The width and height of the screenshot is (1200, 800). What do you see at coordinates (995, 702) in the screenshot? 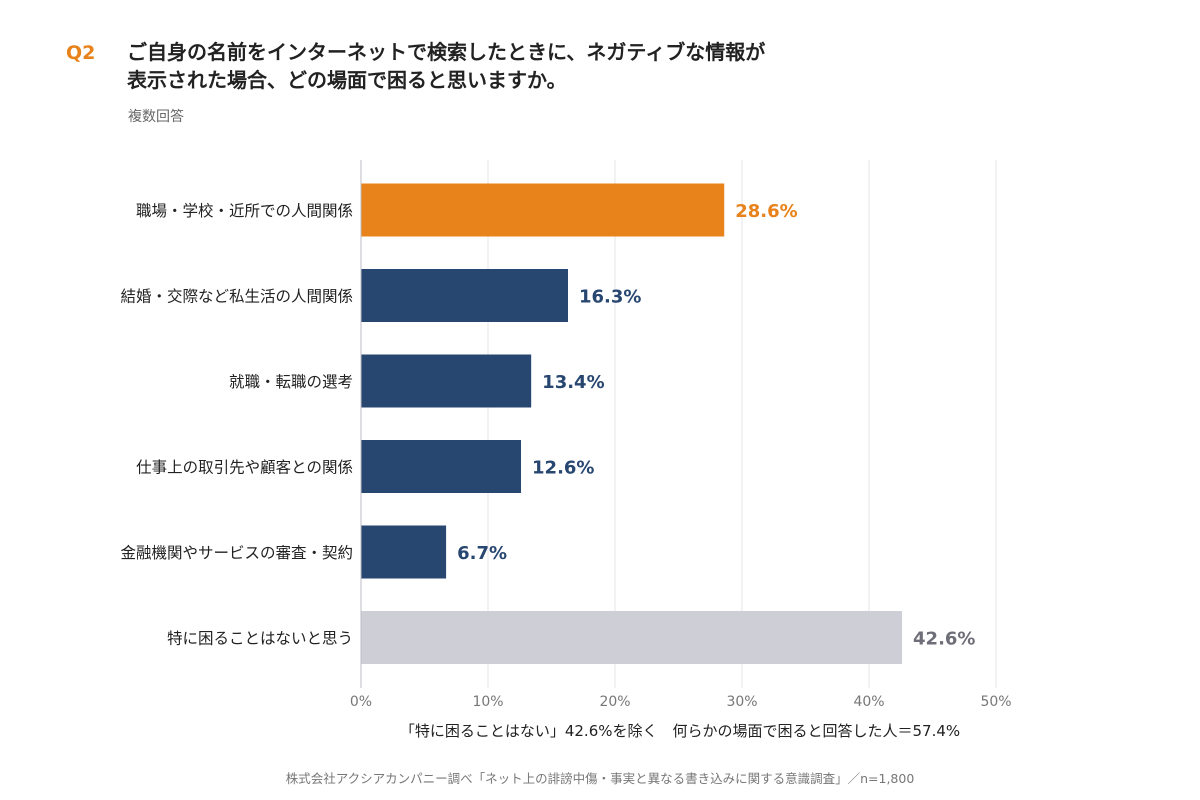
I see `x-tick-label: 50%` at bounding box center [995, 702].